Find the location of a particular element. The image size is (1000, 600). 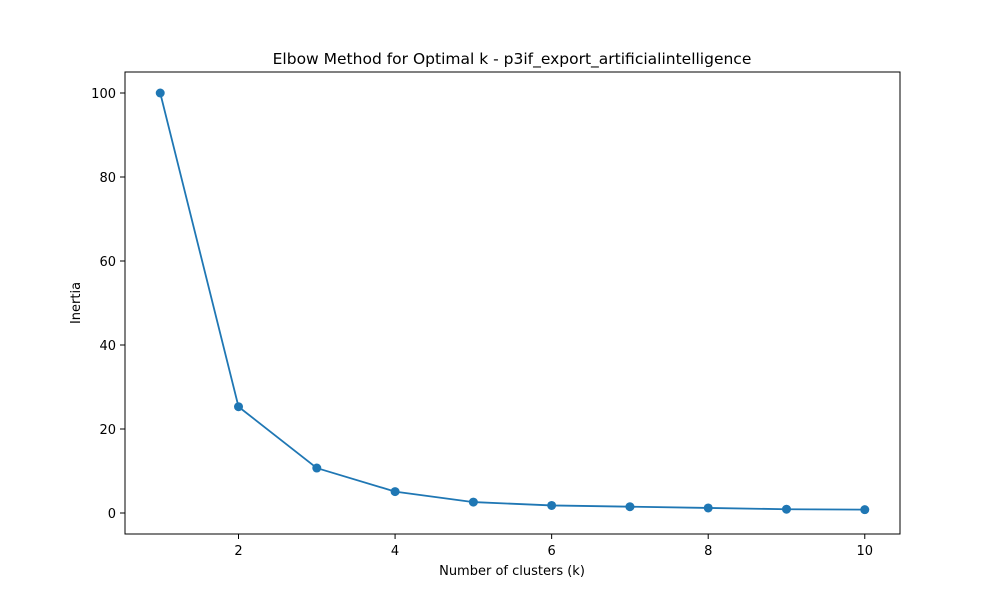

y-tick-label: 40 is located at coordinates (107, 346).